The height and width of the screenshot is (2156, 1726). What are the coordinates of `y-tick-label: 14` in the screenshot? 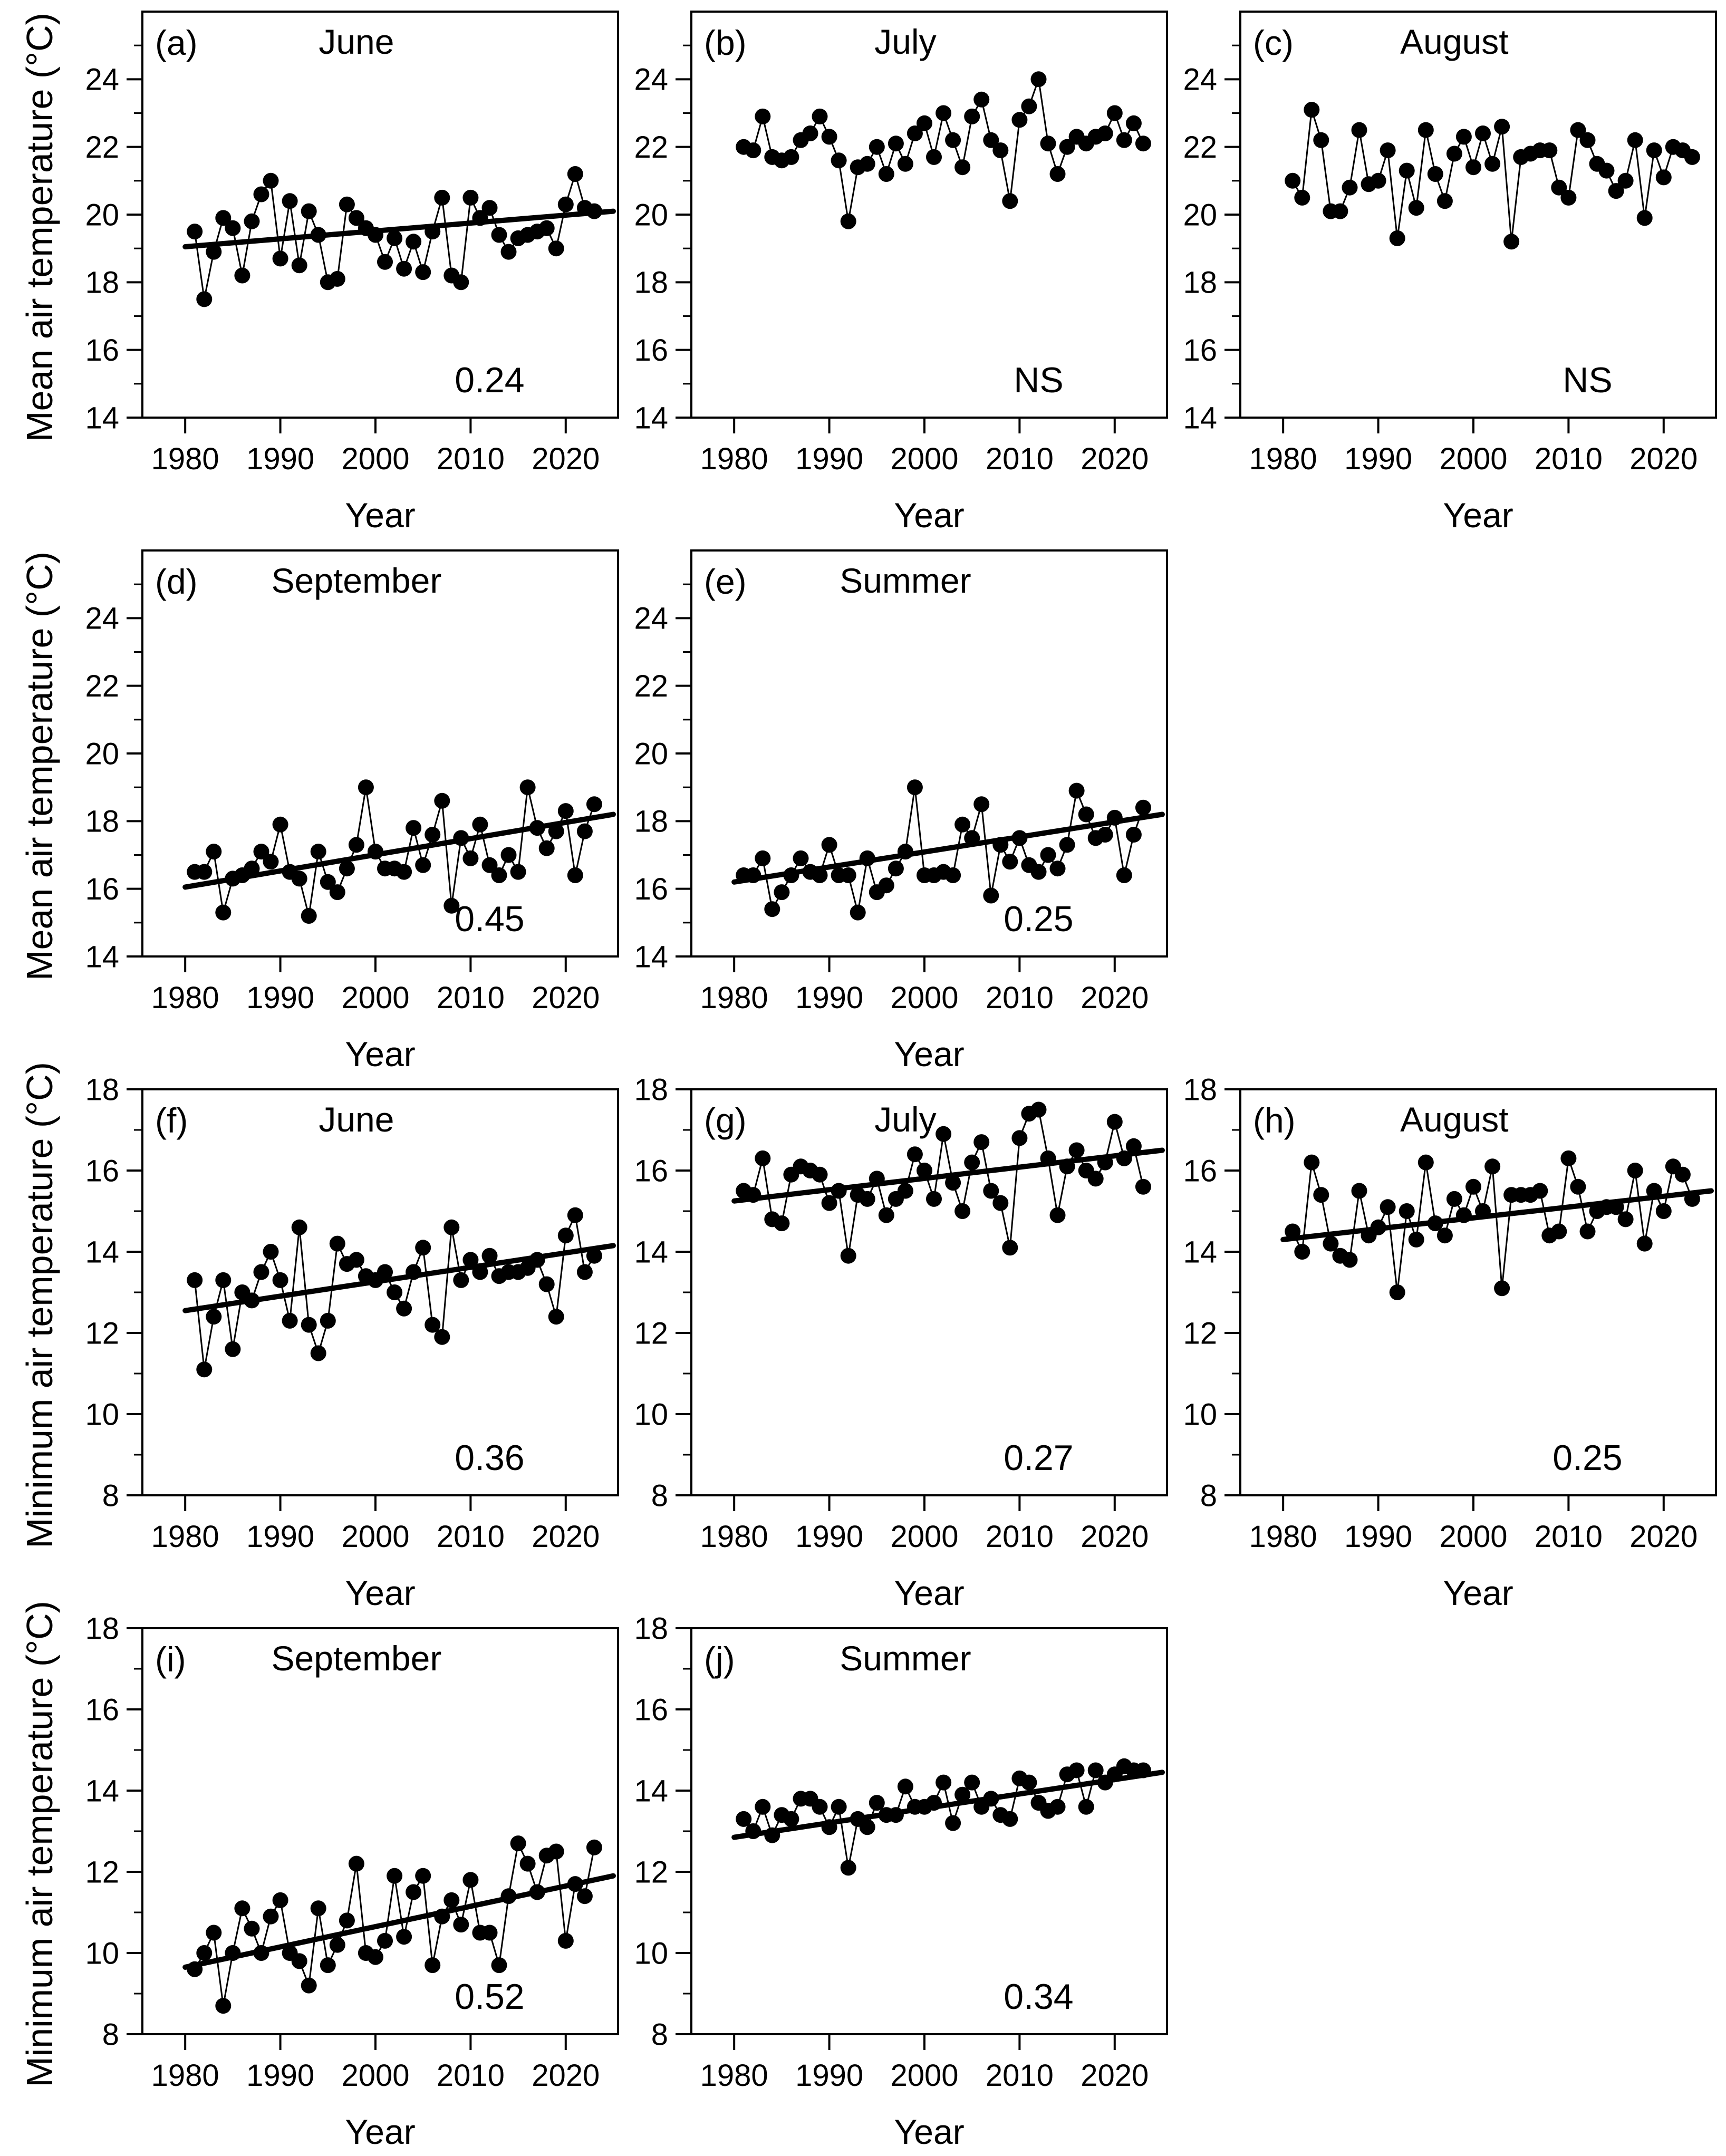 It's located at (1200, 1252).